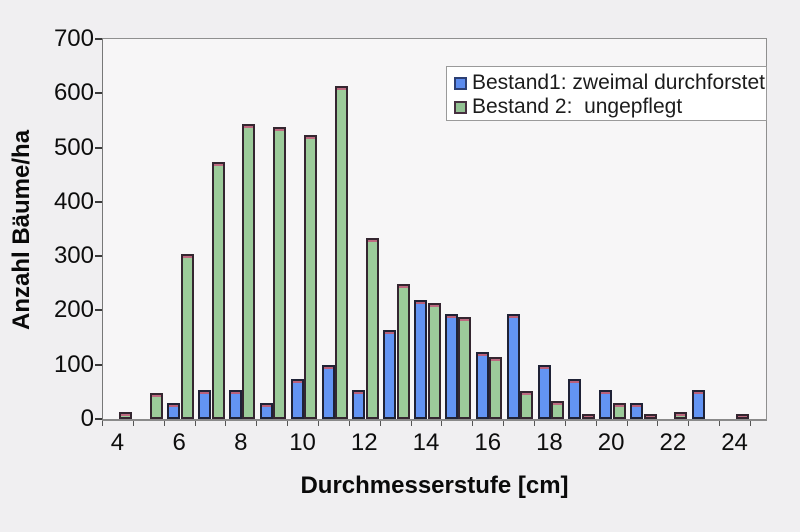 This screenshot has height=532, width=800. What do you see at coordinates (266, 411) in the screenshot?
I see `bar-bestand1-d9` at bounding box center [266, 411].